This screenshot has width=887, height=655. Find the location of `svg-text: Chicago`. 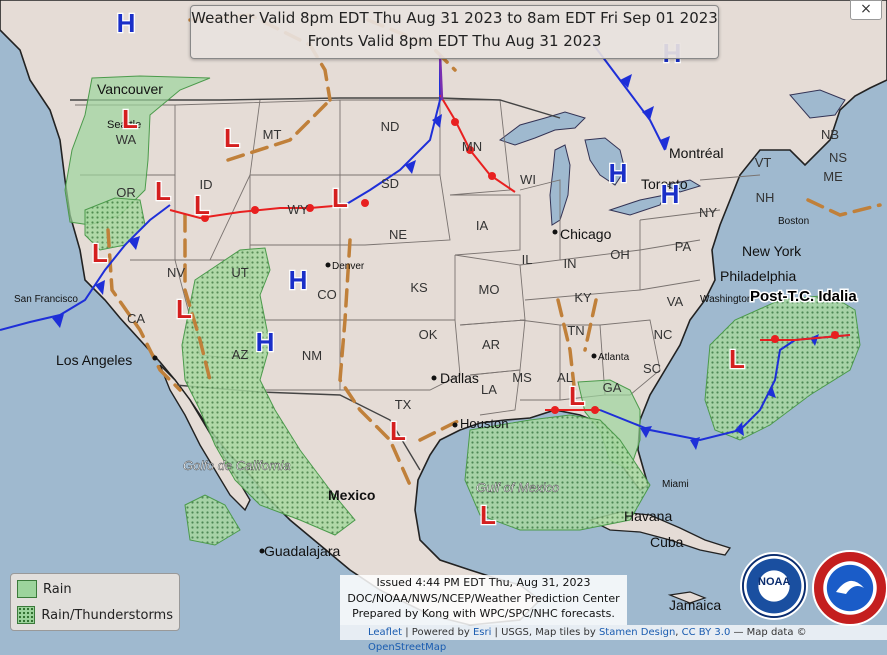

svg-text: Chicago is located at coordinates (586, 234).